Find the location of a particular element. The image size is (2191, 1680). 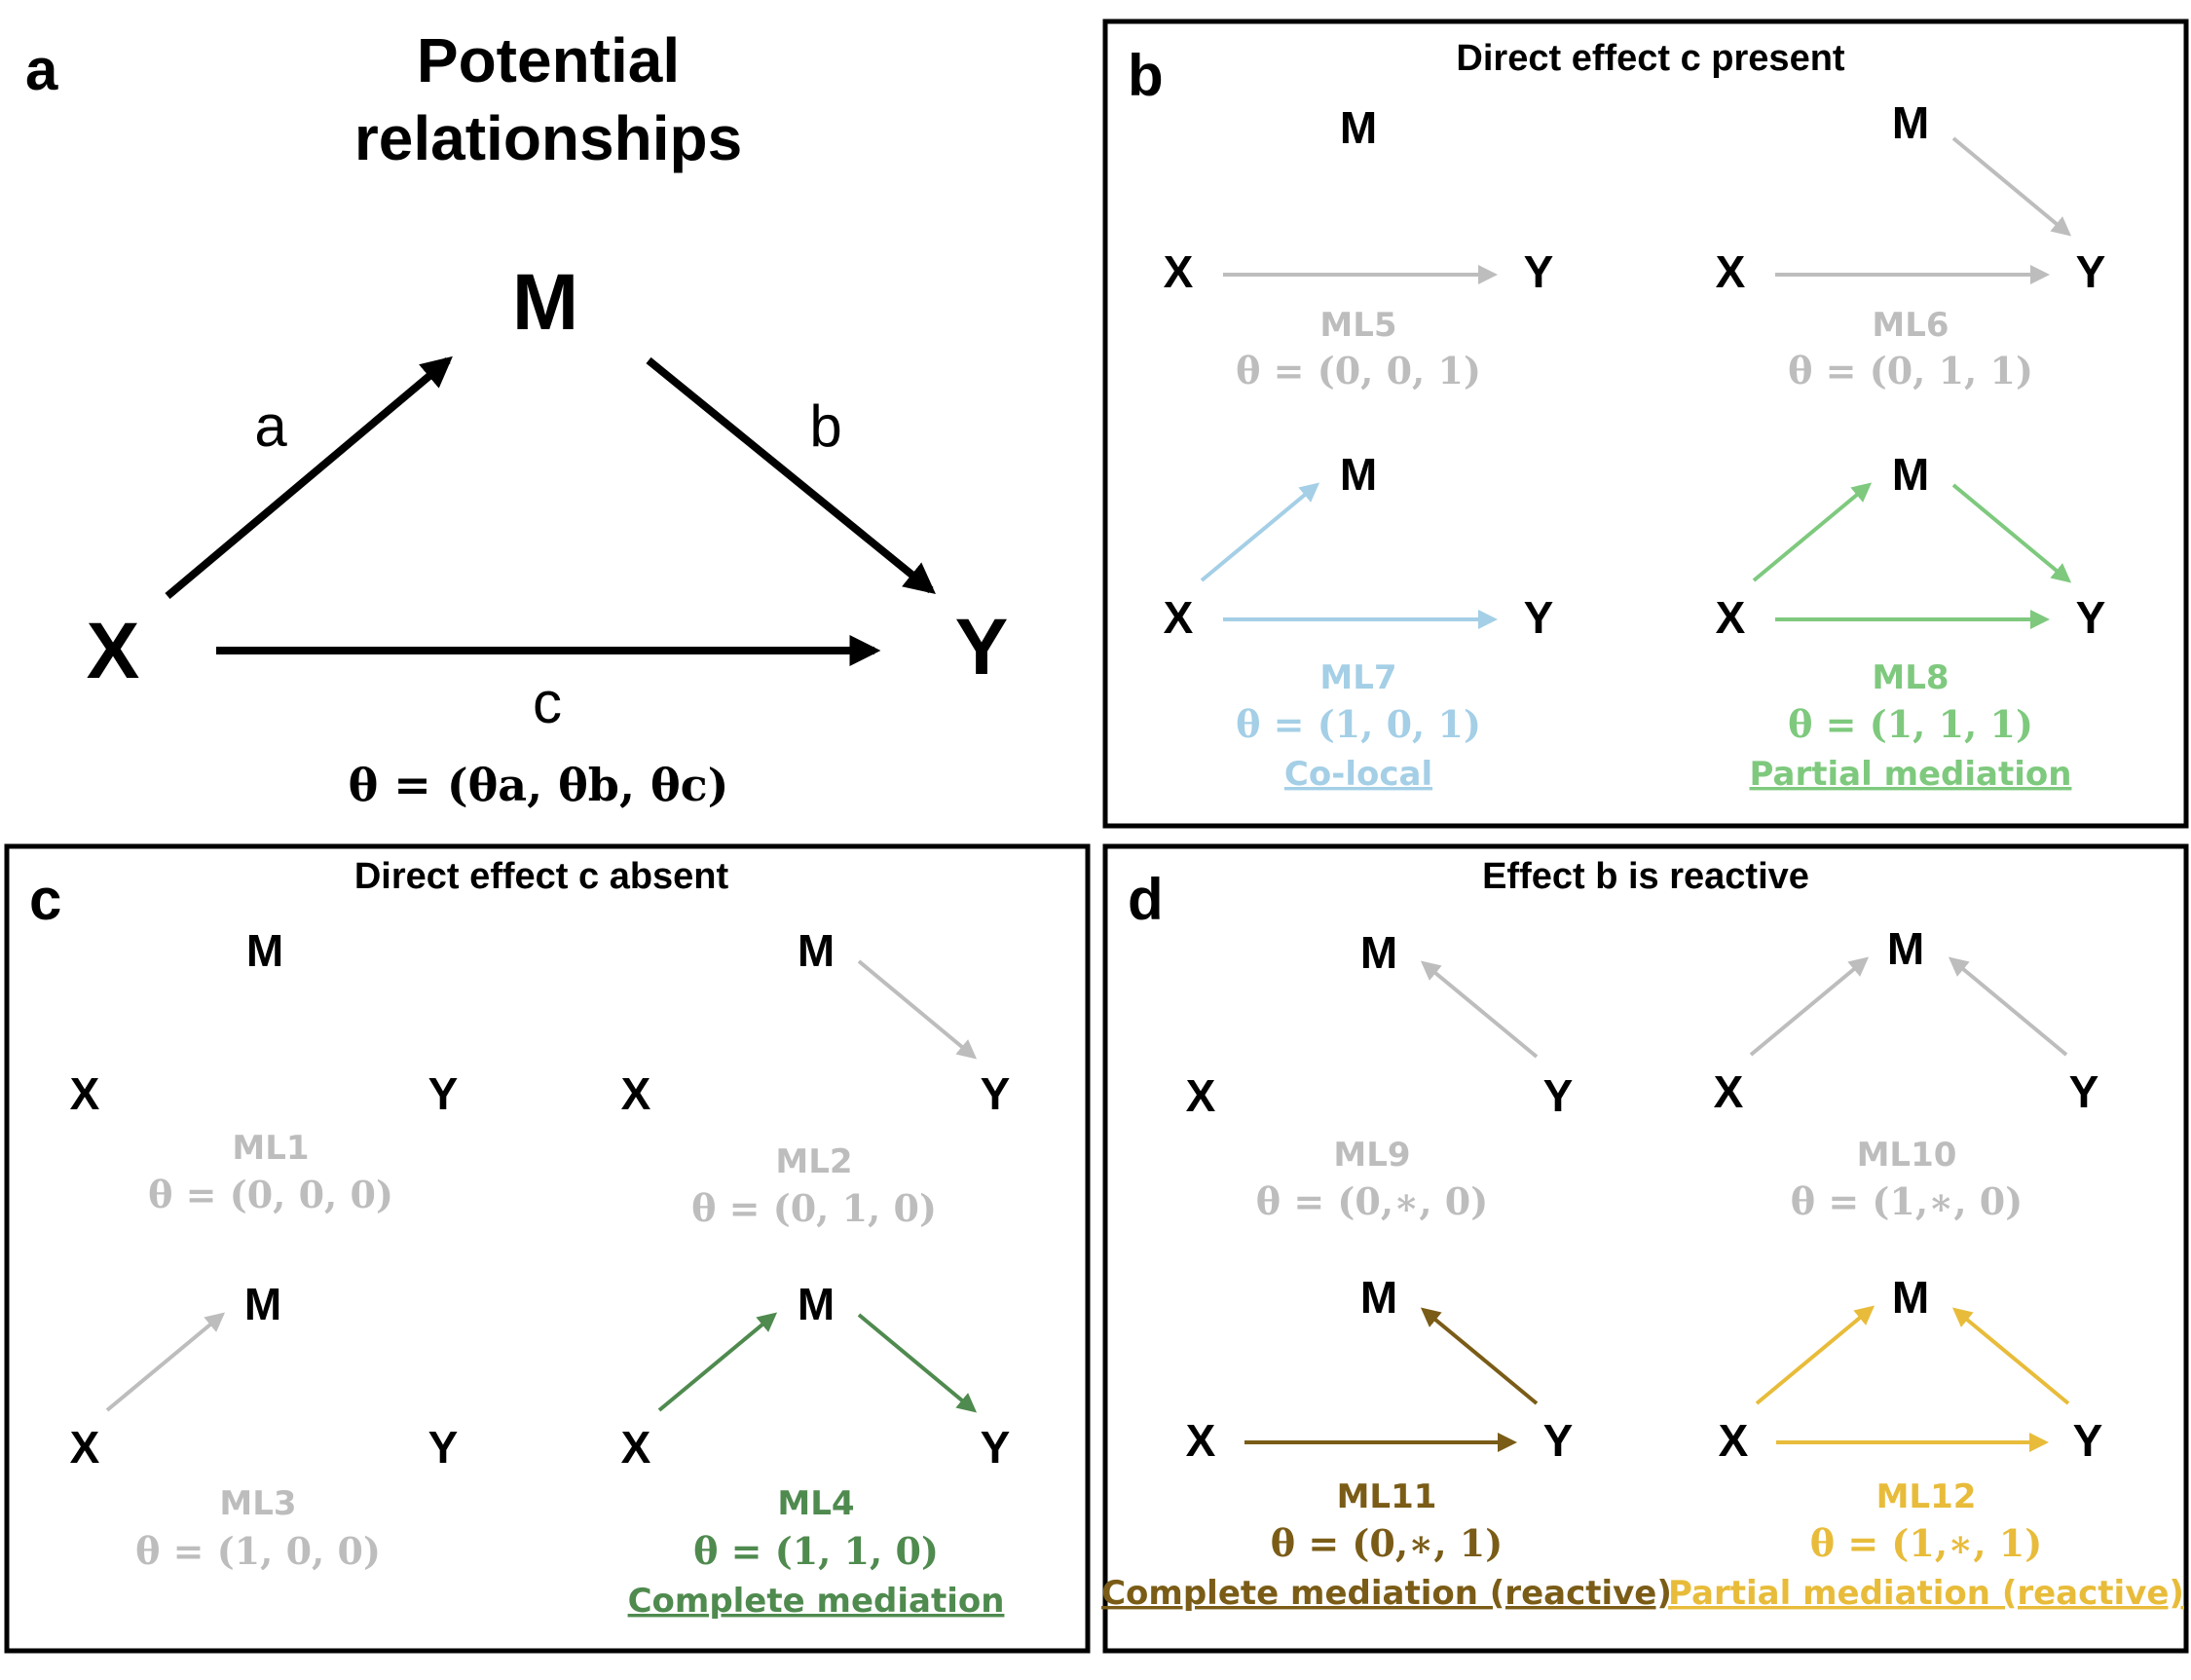

model-label: Complete mediation (reactive) is located at coordinates (1386, 1593).